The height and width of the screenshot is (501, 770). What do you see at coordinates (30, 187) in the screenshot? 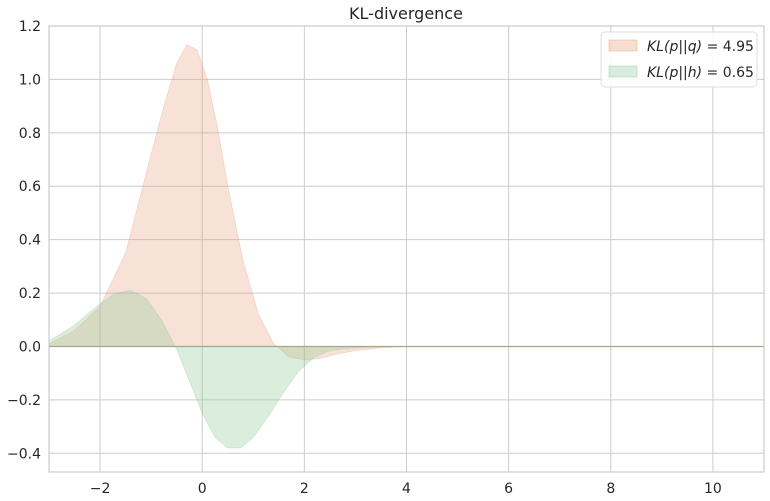
I see `y-tick-label: 0.6` at bounding box center [30, 187].